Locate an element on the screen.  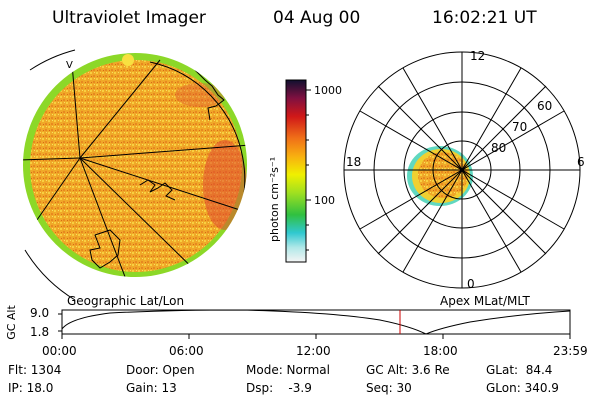
mlt-label-18: 18 is located at coordinates (353, 162).